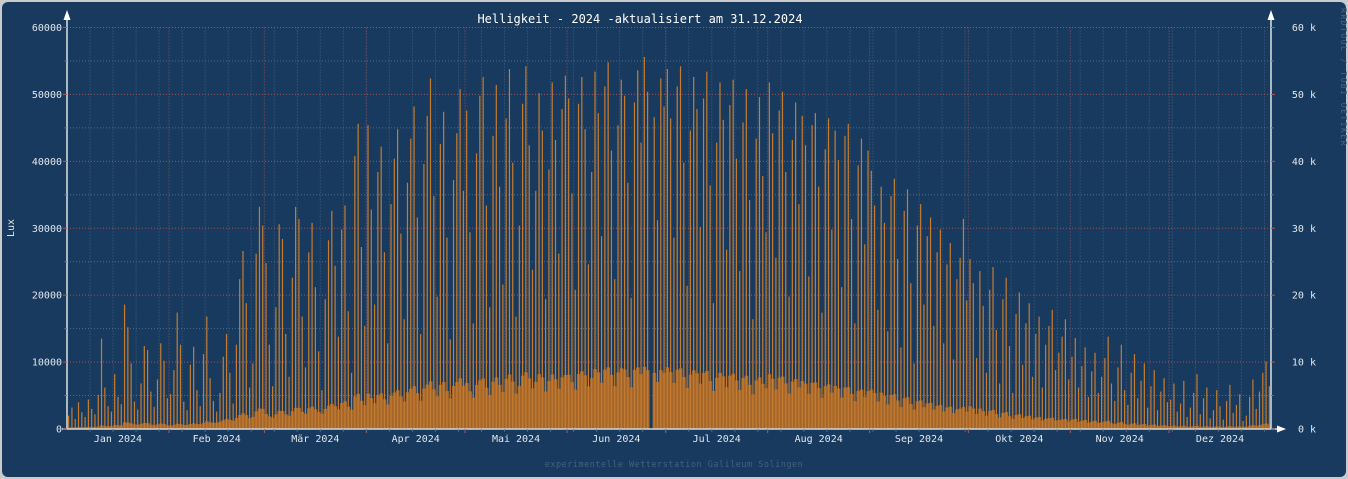 The width and height of the screenshot is (1348, 479). I want to click on y-axis-title: Lux, so click(11, 228).